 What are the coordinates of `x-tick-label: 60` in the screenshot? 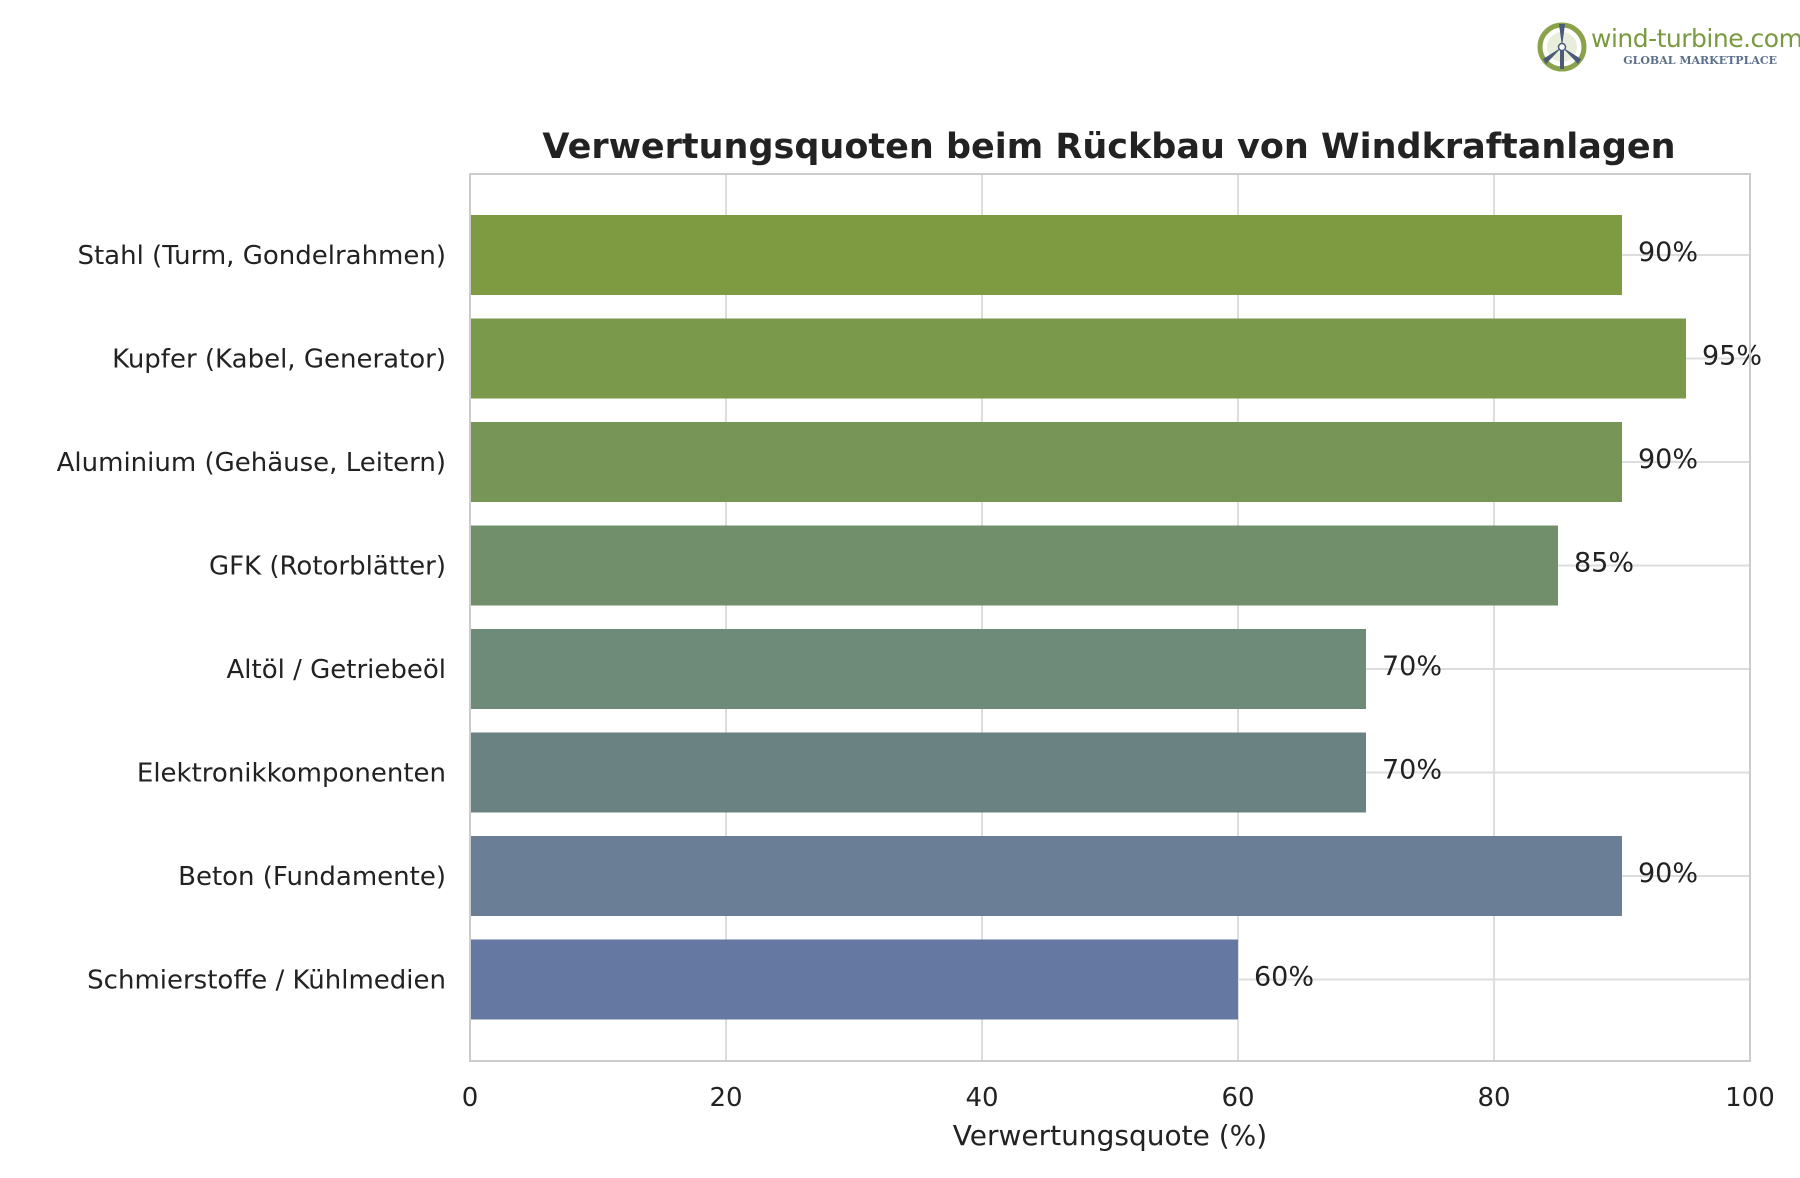 It's located at (1237, 1098).